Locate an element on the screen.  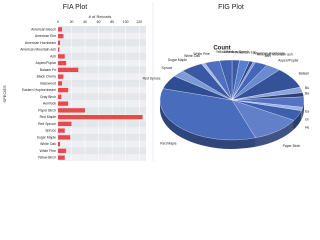
y-axis-label: SPECIES is located at coordinates (4, 94).